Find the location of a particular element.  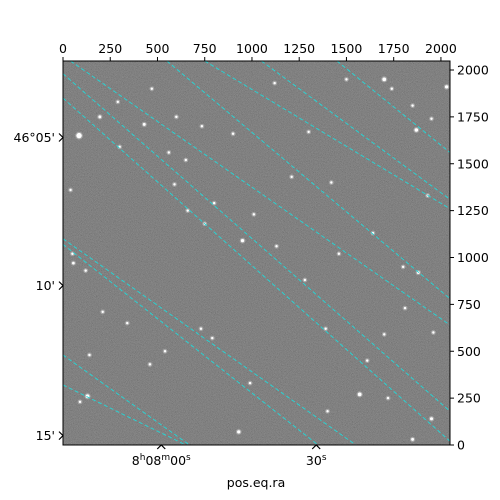

top-tick-label: 0 is located at coordinates (63, 48).